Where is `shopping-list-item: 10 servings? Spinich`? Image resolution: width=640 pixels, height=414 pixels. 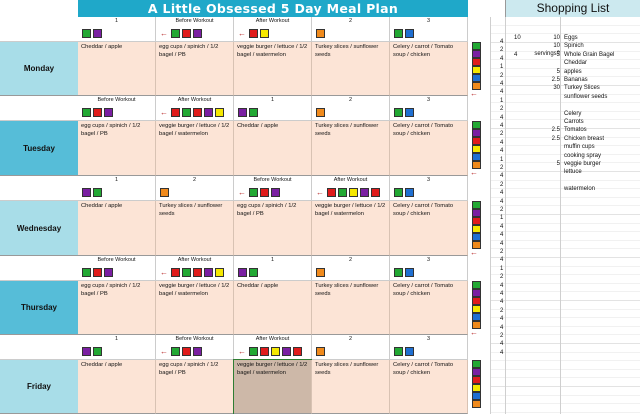
shopping-list-item: 10 servings? Spinich is located at coordinates (565, 49).